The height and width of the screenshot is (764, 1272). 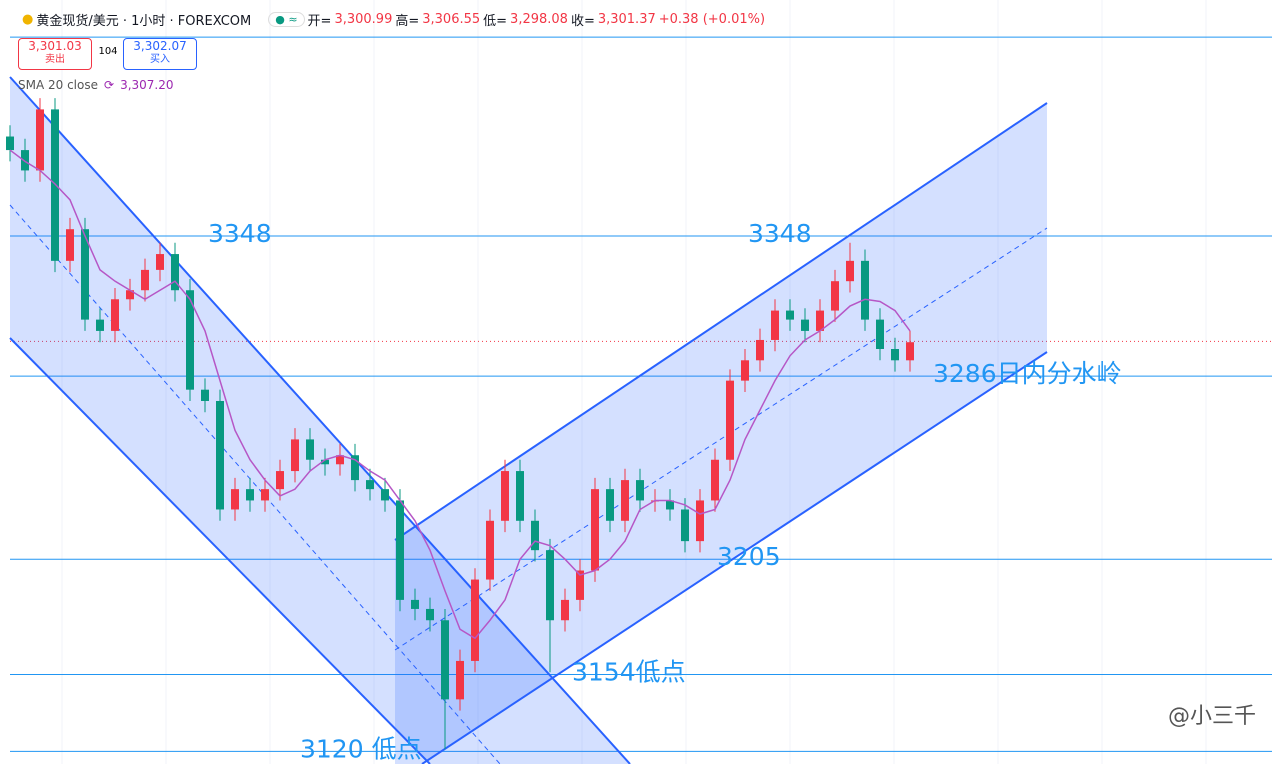 What do you see at coordinates (319, 21) in the screenshot?
I see `open-label: 开=` at bounding box center [319, 21].